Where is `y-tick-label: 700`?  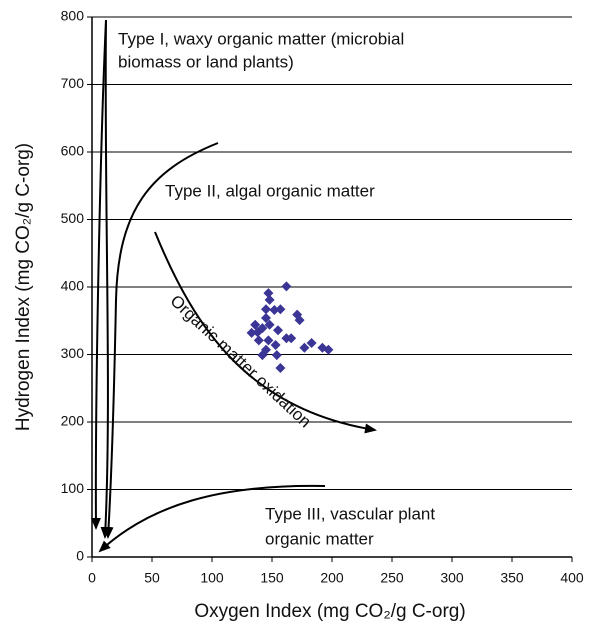
y-tick-label: 700 is located at coordinates (73, 83).